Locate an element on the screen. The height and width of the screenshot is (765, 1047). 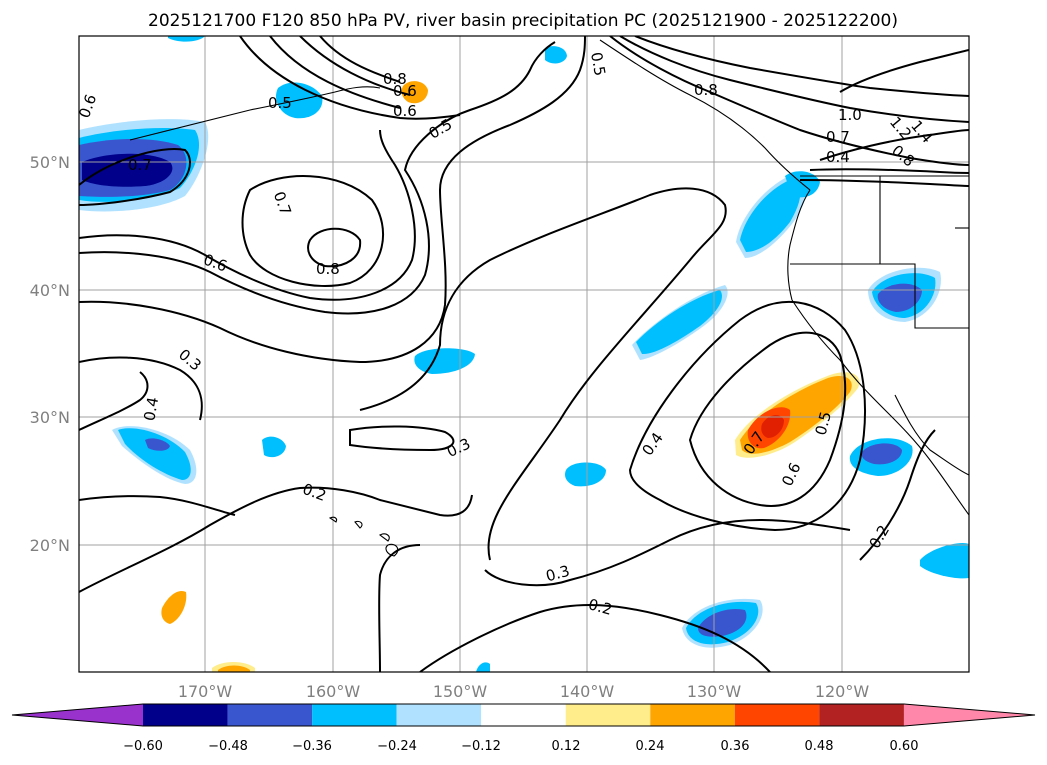
contour-0.3-low is located at coordinates (667, 552).